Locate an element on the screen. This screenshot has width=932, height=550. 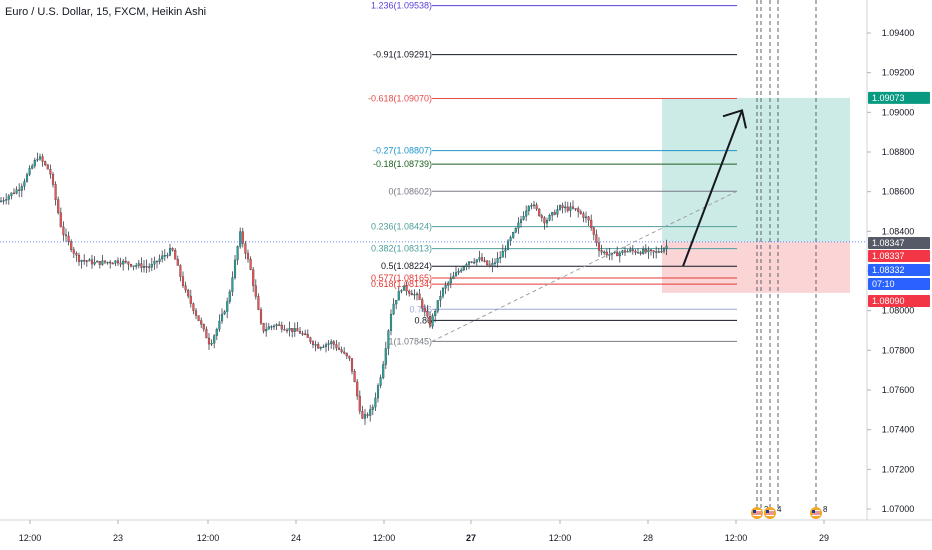
price-tick-label: 1.08800 is located at coordinates (898, 152).